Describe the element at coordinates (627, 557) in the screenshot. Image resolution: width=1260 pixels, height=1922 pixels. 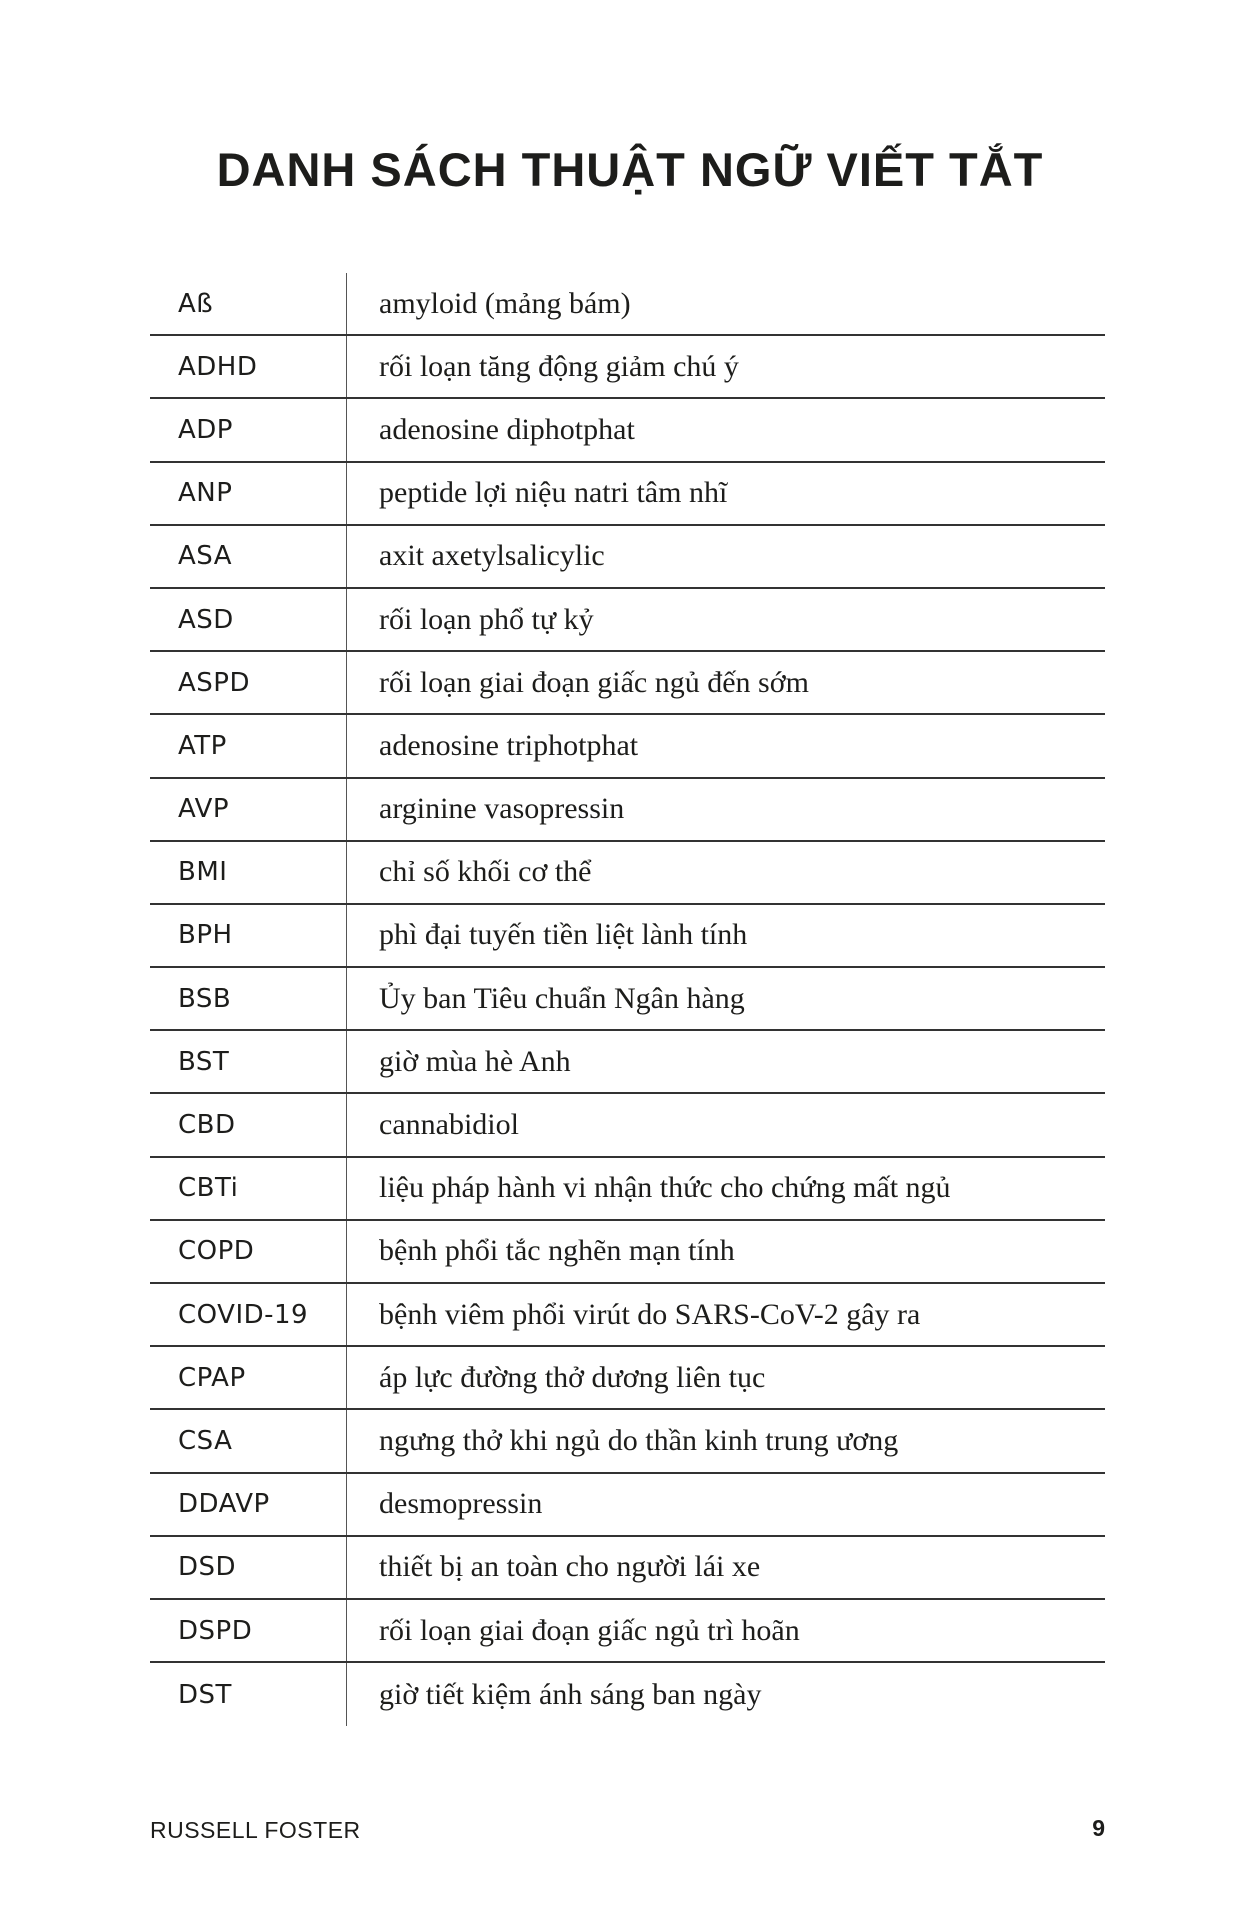
I see `table-row: ASA axit axetylsalicylic` at that location.